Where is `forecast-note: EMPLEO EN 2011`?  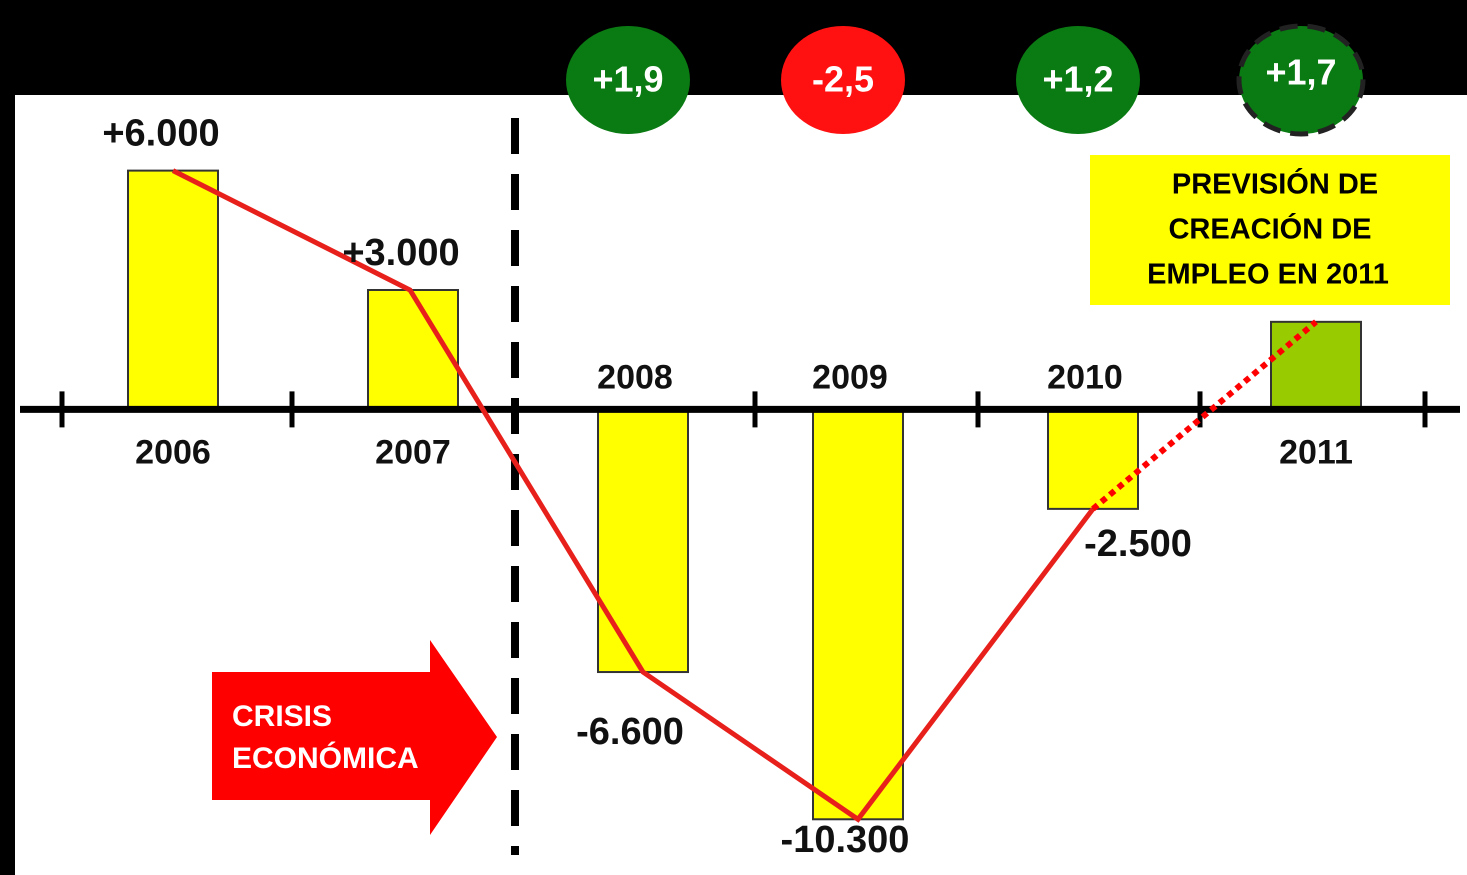
forecast-note: EMPLEO EN 2011 is located at coordinates (1268, 275).